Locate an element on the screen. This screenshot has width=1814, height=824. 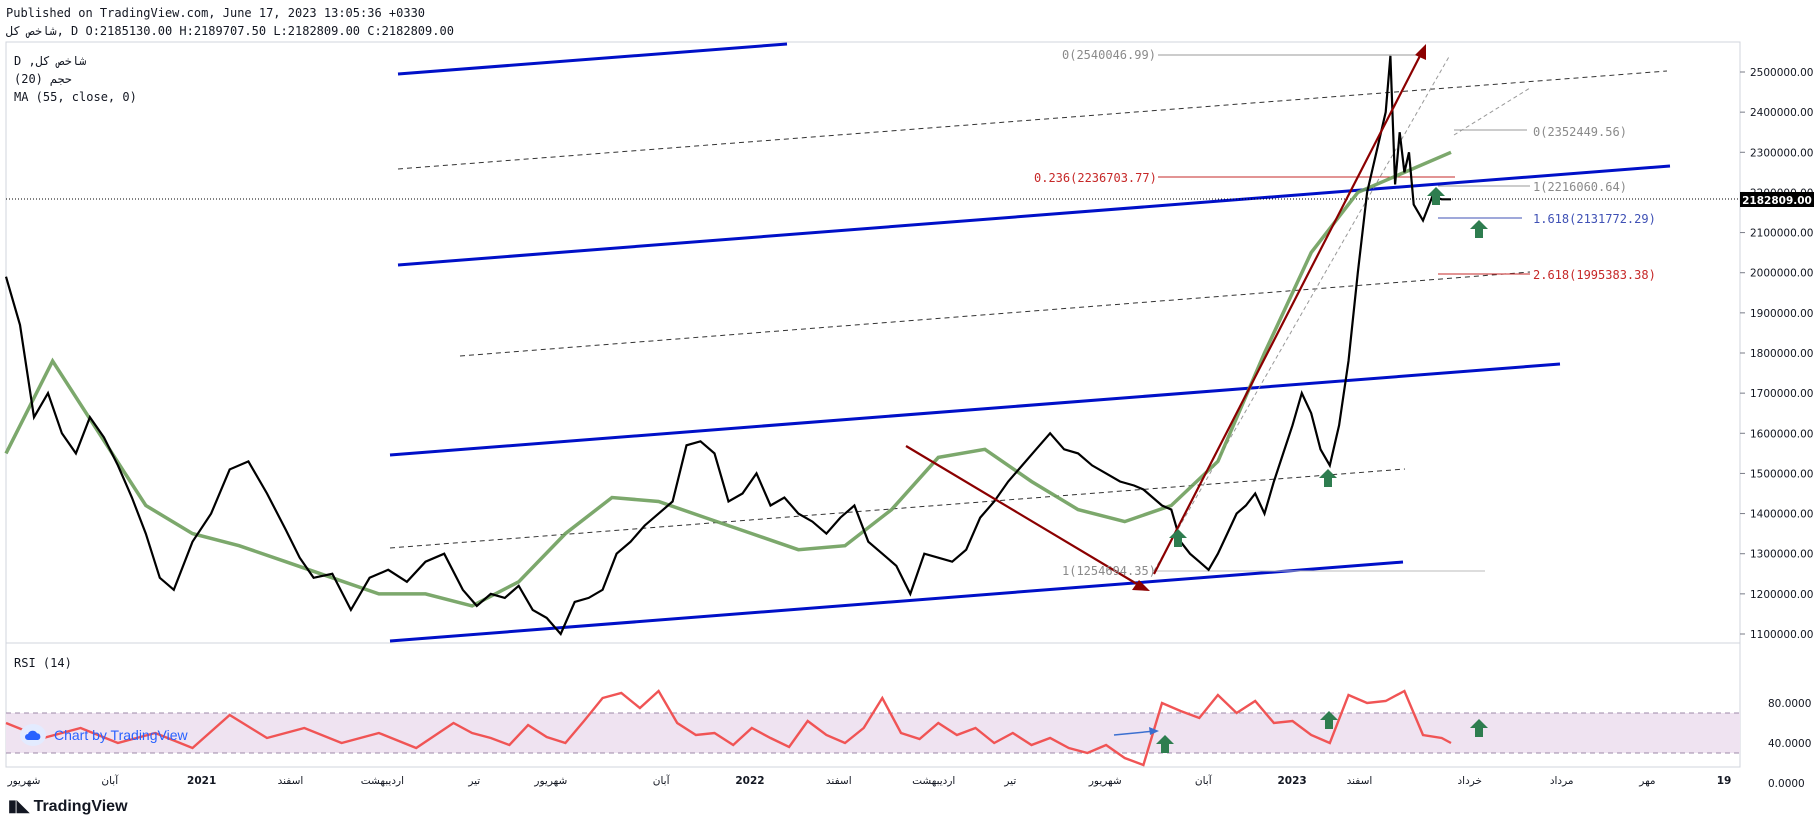
fib-label-1: 1(2216060.64) is located at coordinates (1580, 187).